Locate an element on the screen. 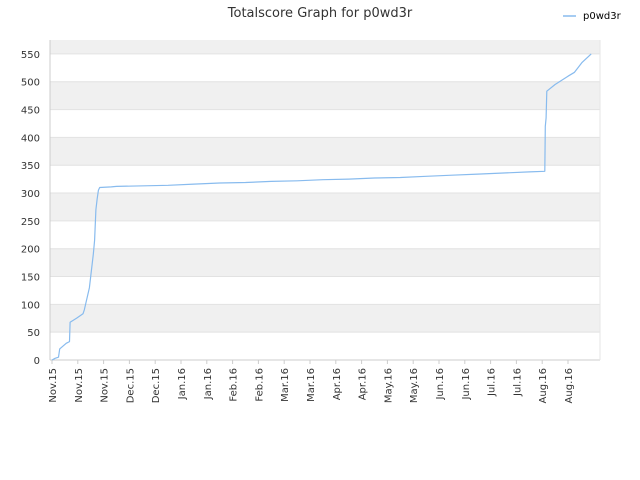 The image size is (640, 480). y-axis-ticks: 0 50 100 150 200 250 300 350 400 450 500 550 is located at coordinates (30, 208).